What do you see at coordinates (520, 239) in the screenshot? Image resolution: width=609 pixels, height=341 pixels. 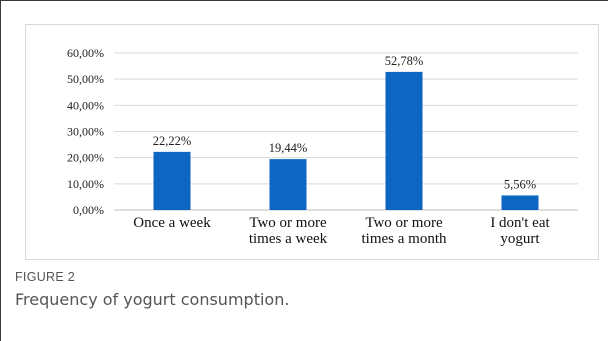 I see `category-label: yogurt` at bounding box center [520, 239].